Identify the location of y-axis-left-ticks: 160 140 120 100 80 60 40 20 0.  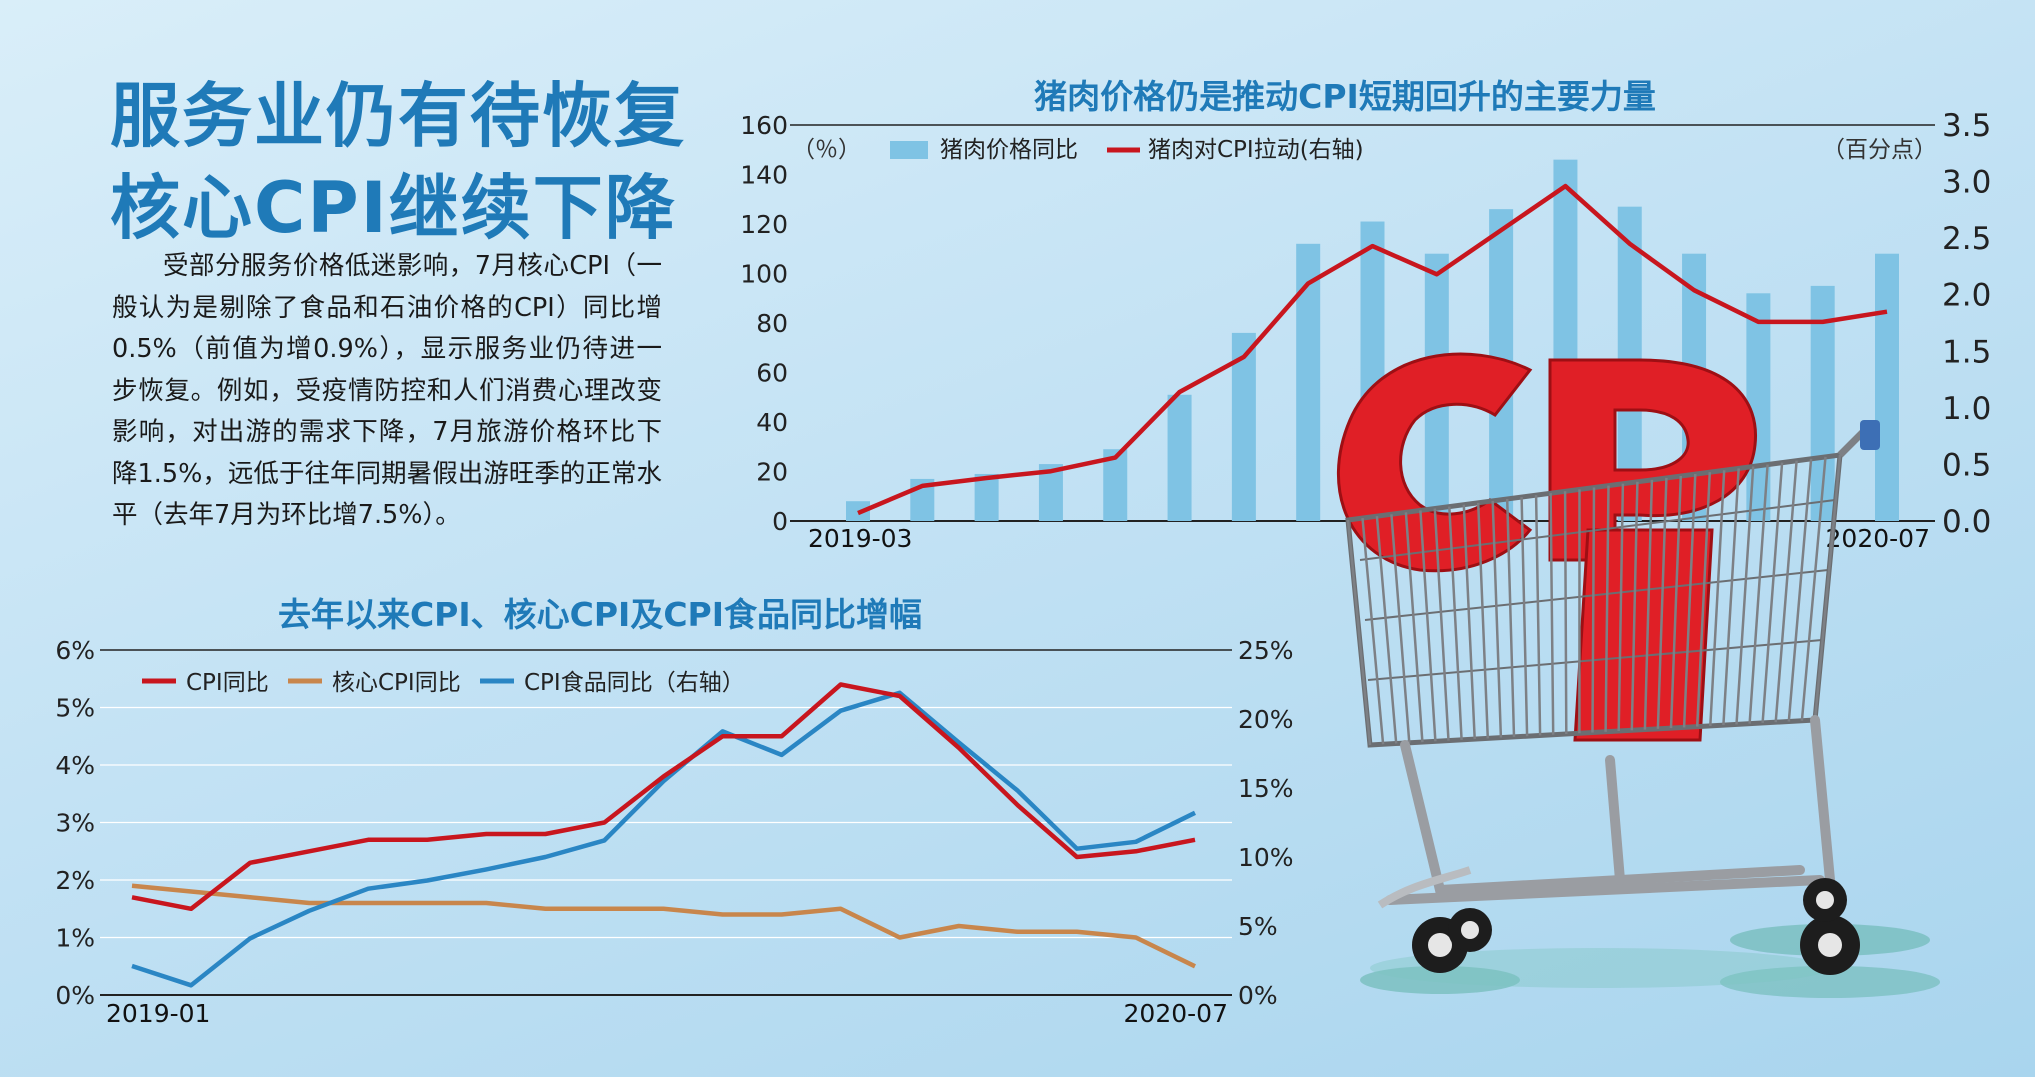
(764, 323).